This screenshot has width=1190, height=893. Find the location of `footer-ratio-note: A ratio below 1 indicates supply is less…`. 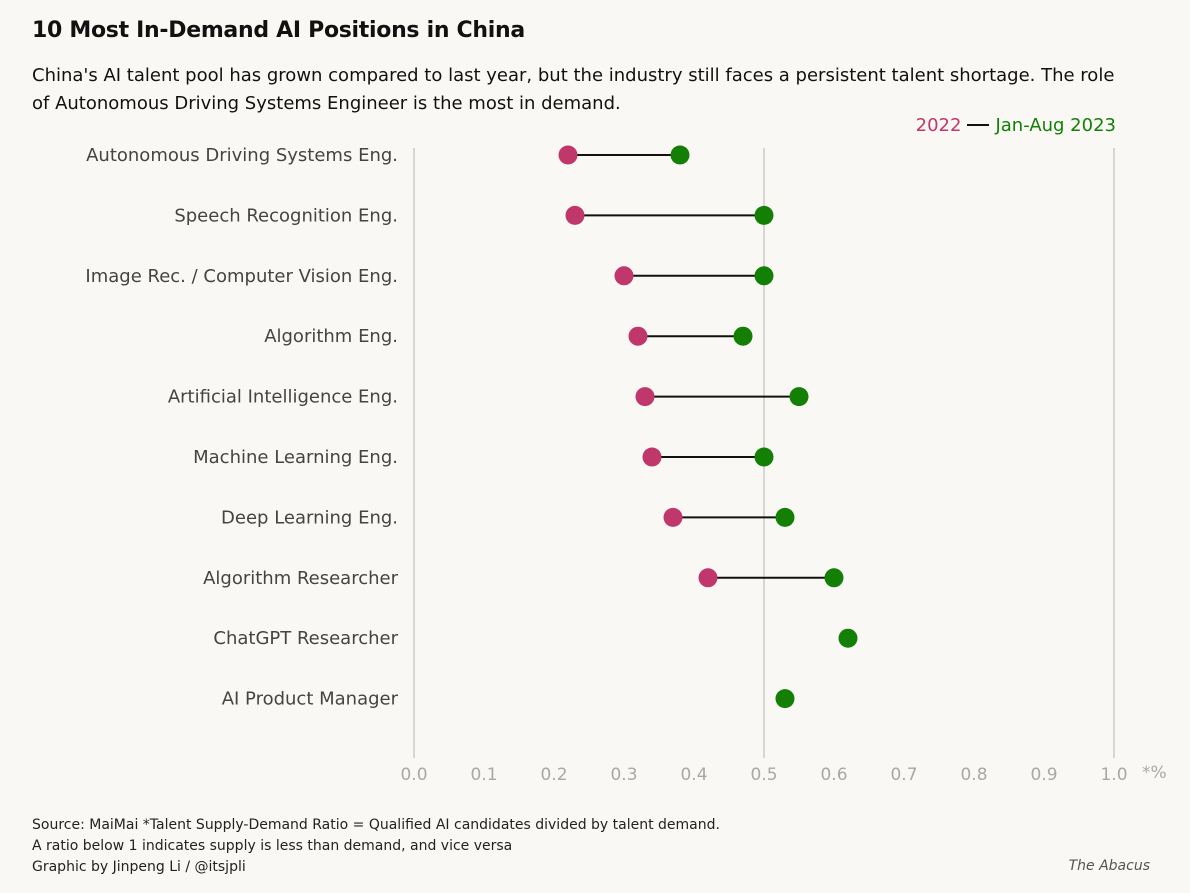

footer-ratio-note: A ratio below 1 indicates supply is less… is located at coordinates (272, 846).